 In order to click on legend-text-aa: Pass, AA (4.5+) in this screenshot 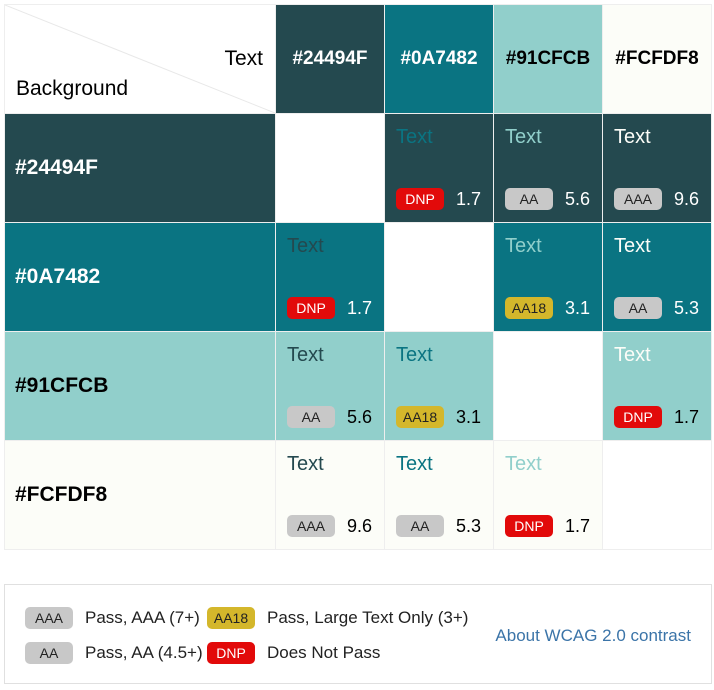, I will do `click(144, 652)`.